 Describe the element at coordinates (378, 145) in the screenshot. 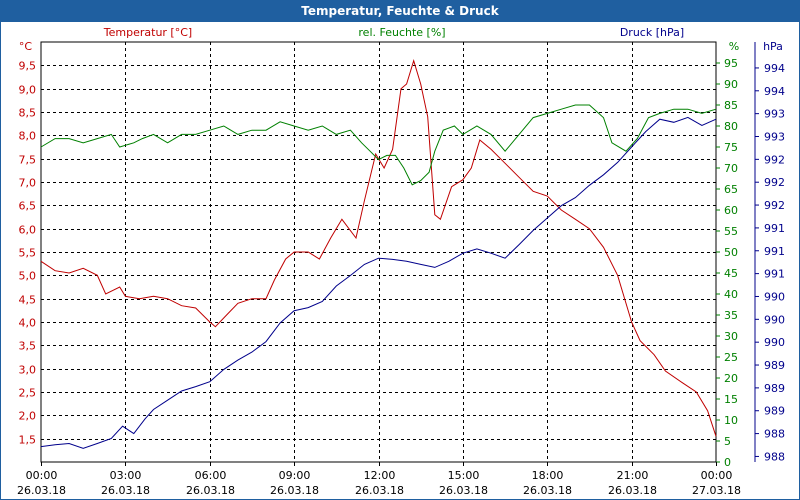

I see `series-line-humidity` at that location.